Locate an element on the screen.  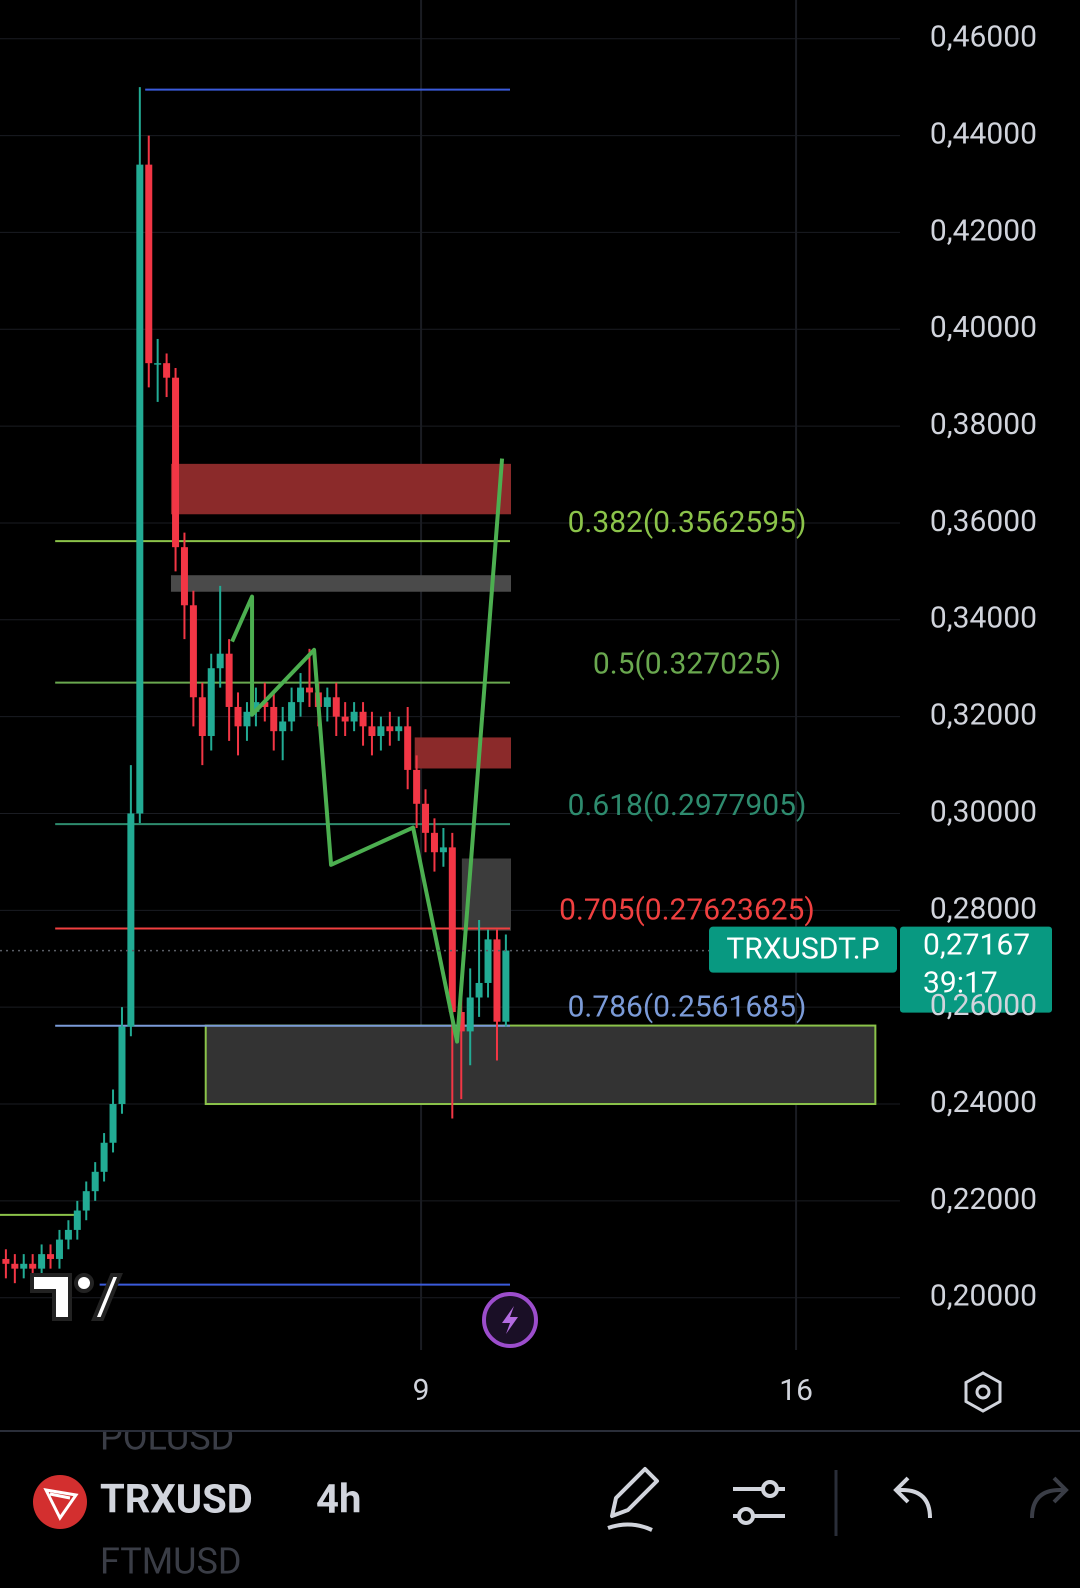
fib-label: 0.5(0.327025) is located at coordinates (687, 664).